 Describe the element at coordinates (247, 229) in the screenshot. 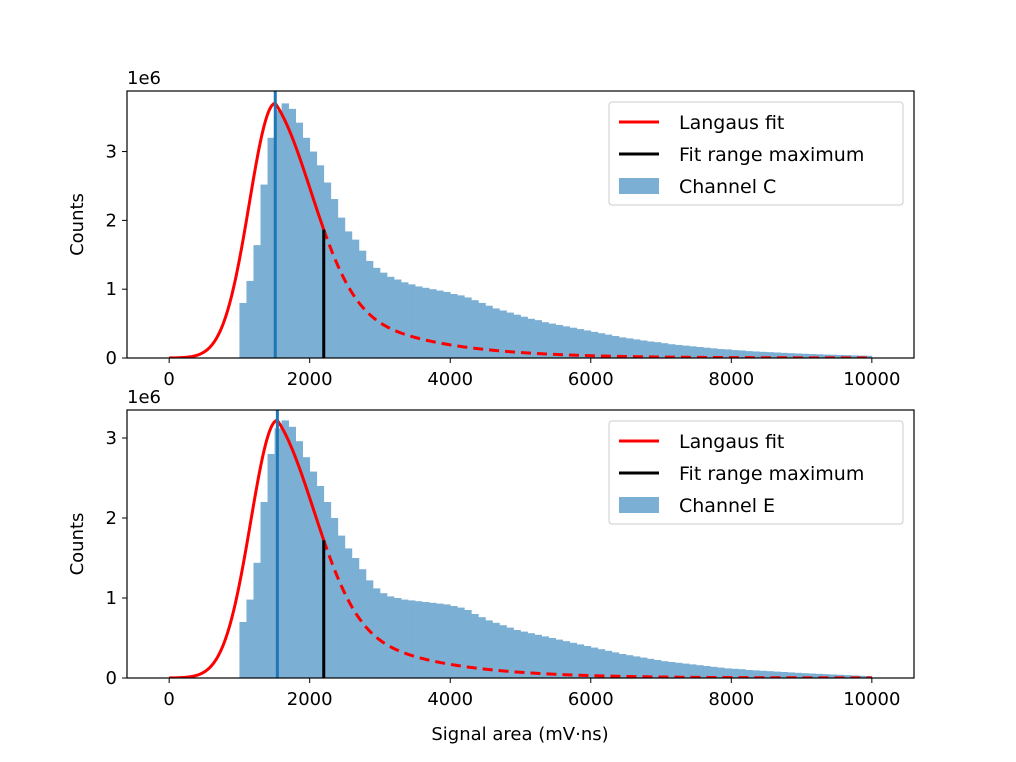

I see `langaus-fit-curve` at that location.